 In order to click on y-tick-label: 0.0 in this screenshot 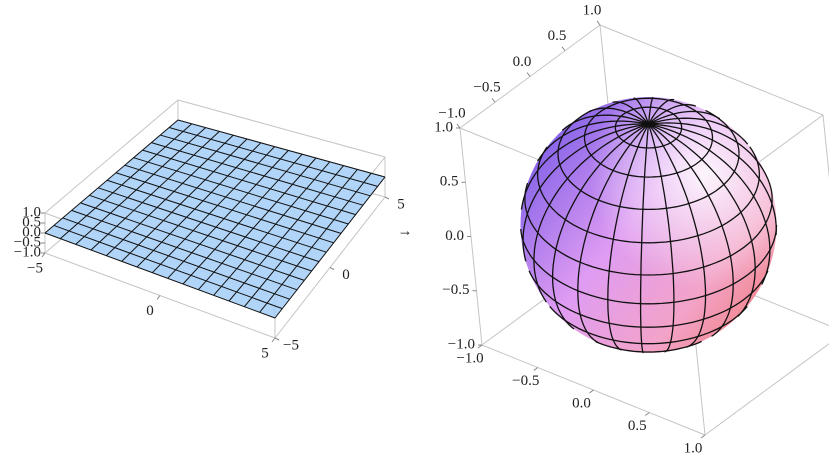, I will do `click(522, 62)`.